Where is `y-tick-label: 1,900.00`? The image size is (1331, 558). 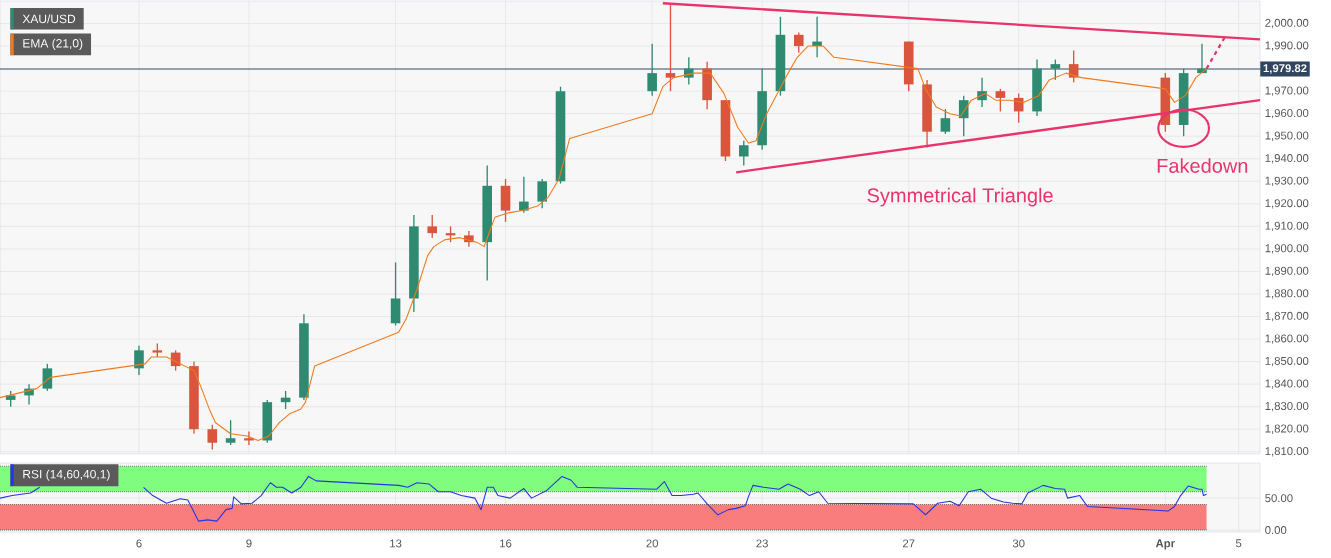 y-tick-label: 1,900.00 is located at coordinates (1287, 249).